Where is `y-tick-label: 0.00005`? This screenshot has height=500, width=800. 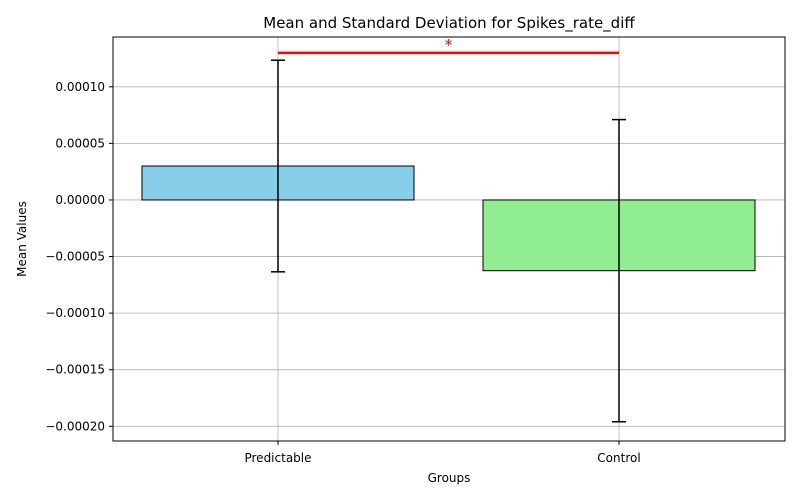
y-tick-label: 0.00005 is located at coordinates (80, 143).